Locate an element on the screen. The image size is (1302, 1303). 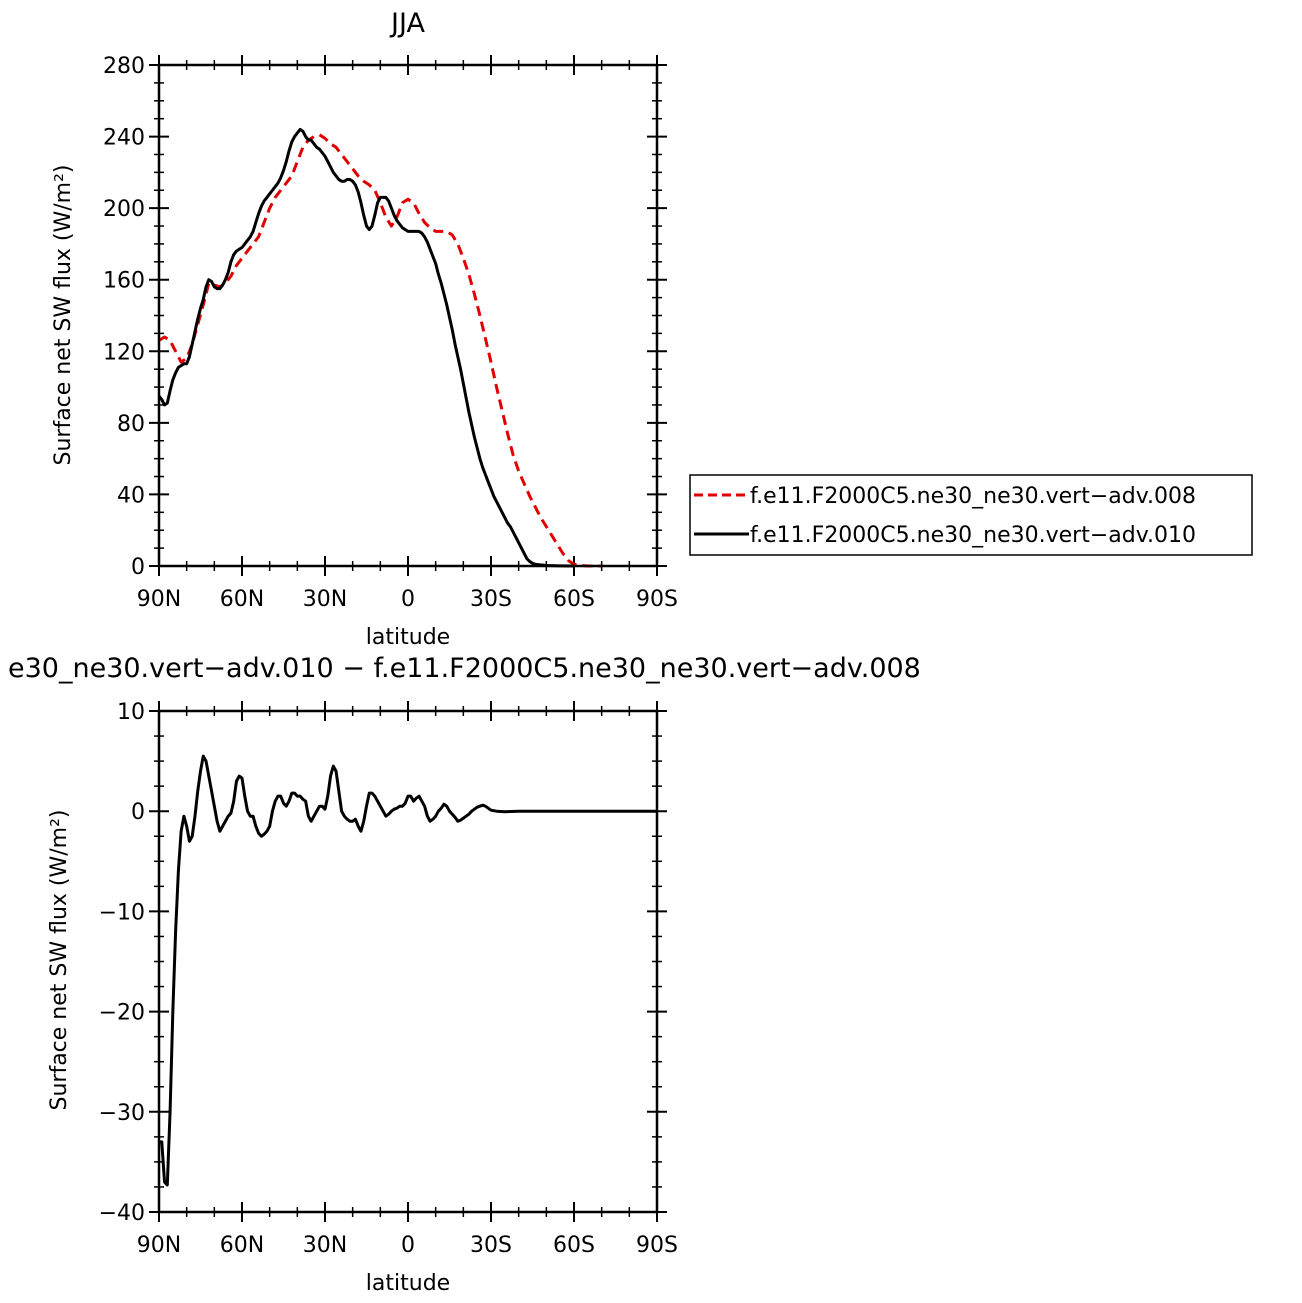
bottom-panel-x-tick-label: 0 is located at coordinates (408, 1245).